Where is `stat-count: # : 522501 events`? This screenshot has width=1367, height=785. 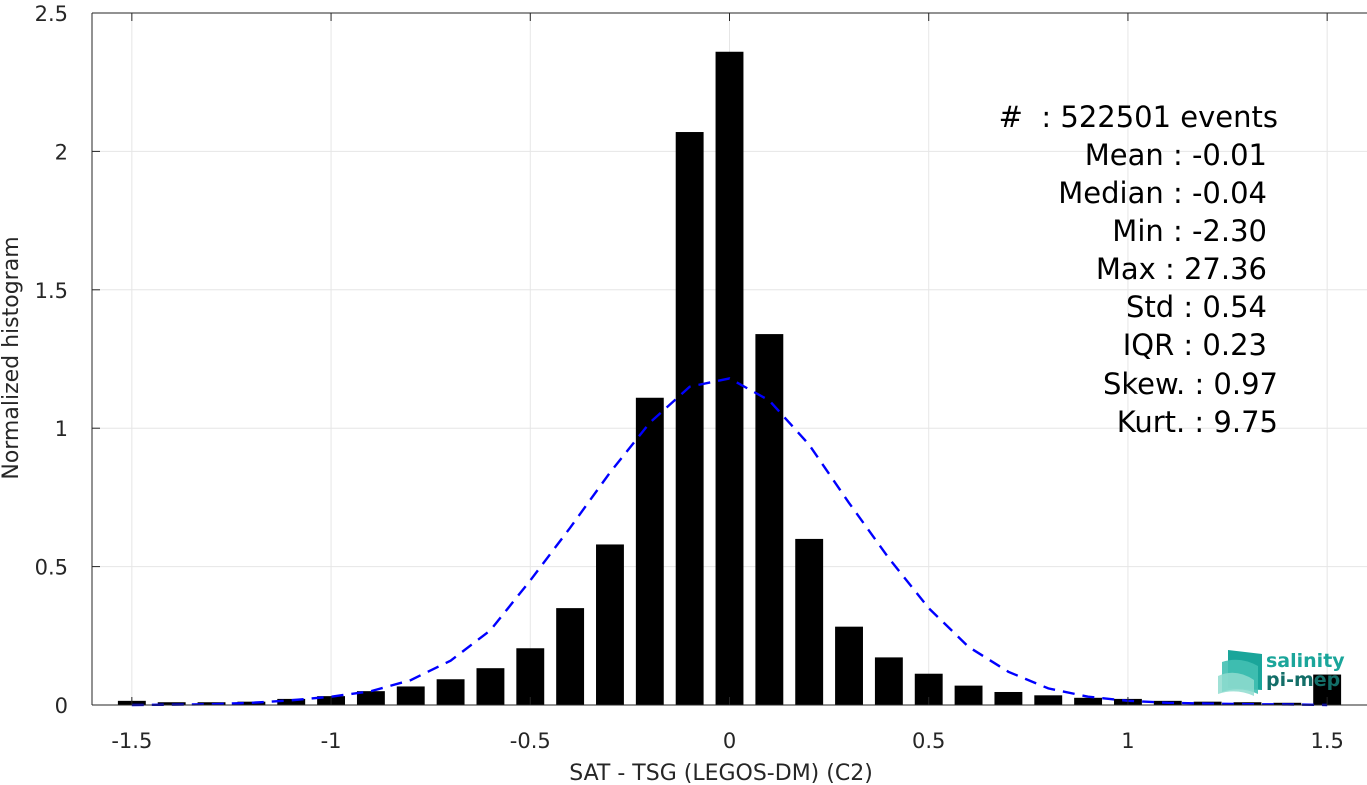 stat-count: # : 522501 events is located at coordinates (1138, 117).